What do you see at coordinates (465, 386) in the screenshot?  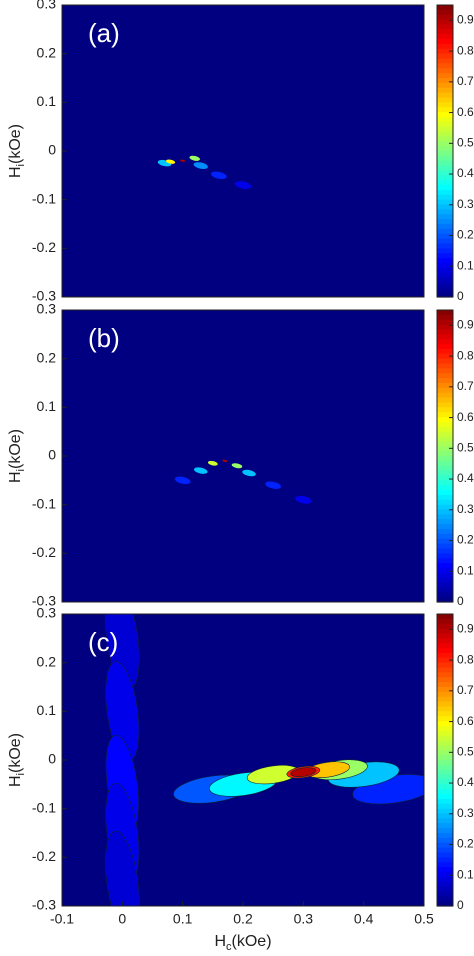 I see `colorbar-tick-label: 0.7` at bounding box center [465, 386].